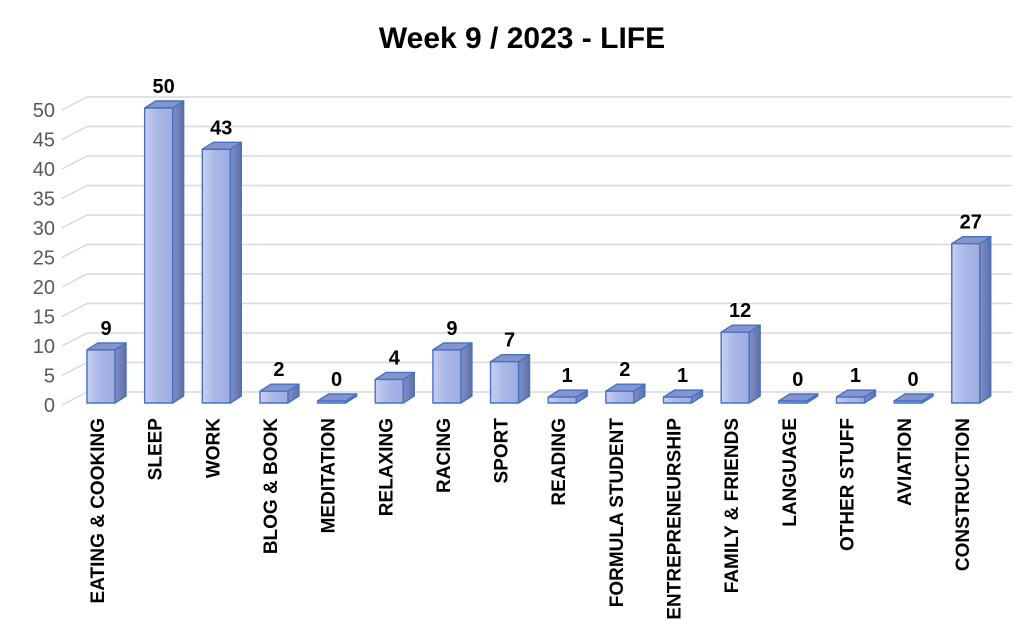 The image size is (1023, 639). Describe the element at coordinates (44, 111) in the screenshot. I see `y-axis-label: 50` at that location.